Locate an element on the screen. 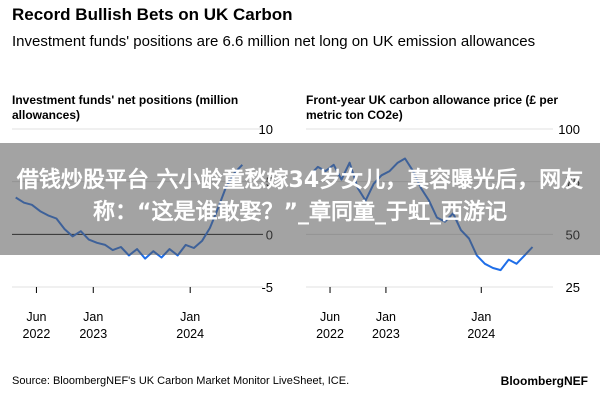 This screenshot has width=600, height=400. left-x-tick-label: 2024 is located at coordinates (190, 334).